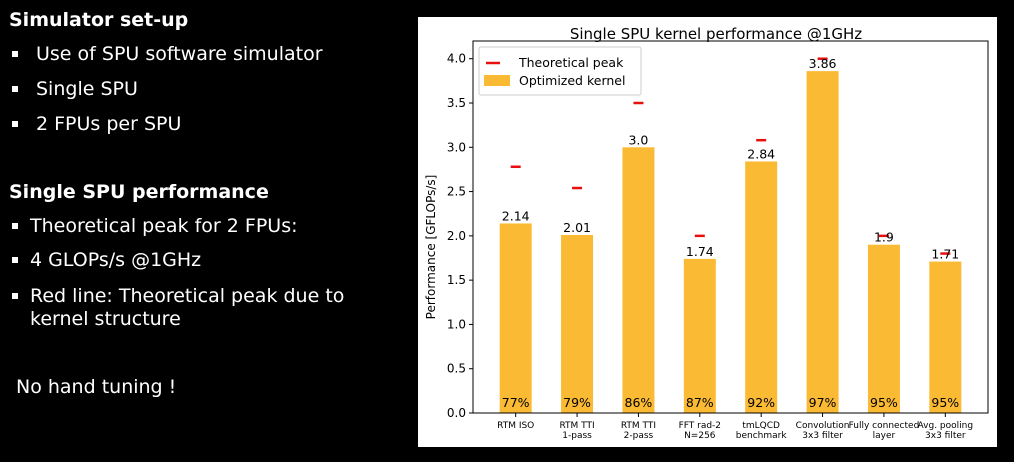  I want to click on y-tick-label: 4.0, so click(456, 59).